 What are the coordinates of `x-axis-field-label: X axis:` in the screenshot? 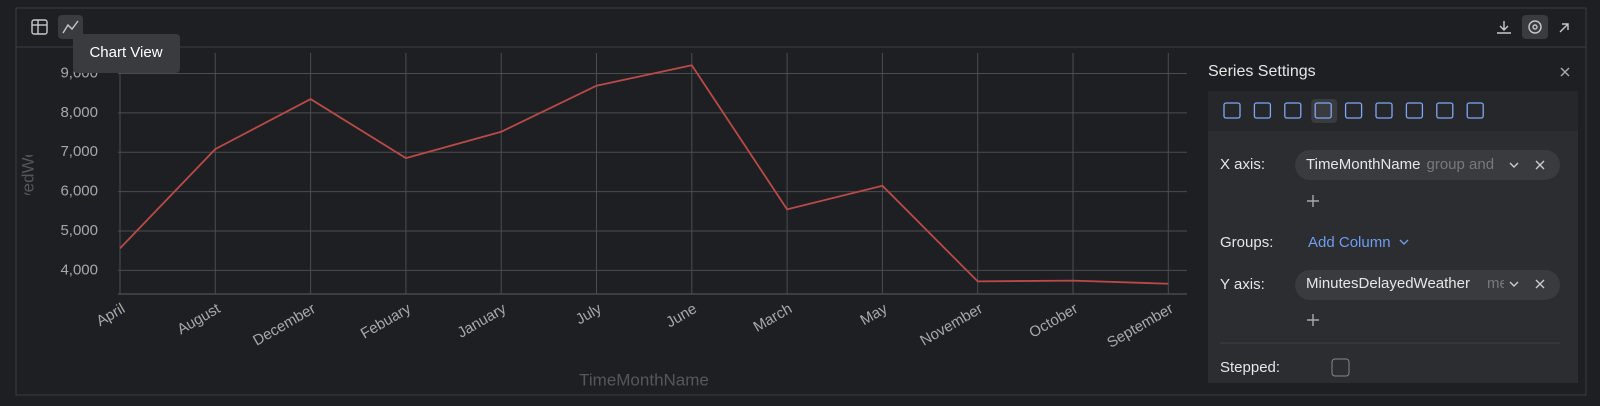 It's located at (1242, 164).